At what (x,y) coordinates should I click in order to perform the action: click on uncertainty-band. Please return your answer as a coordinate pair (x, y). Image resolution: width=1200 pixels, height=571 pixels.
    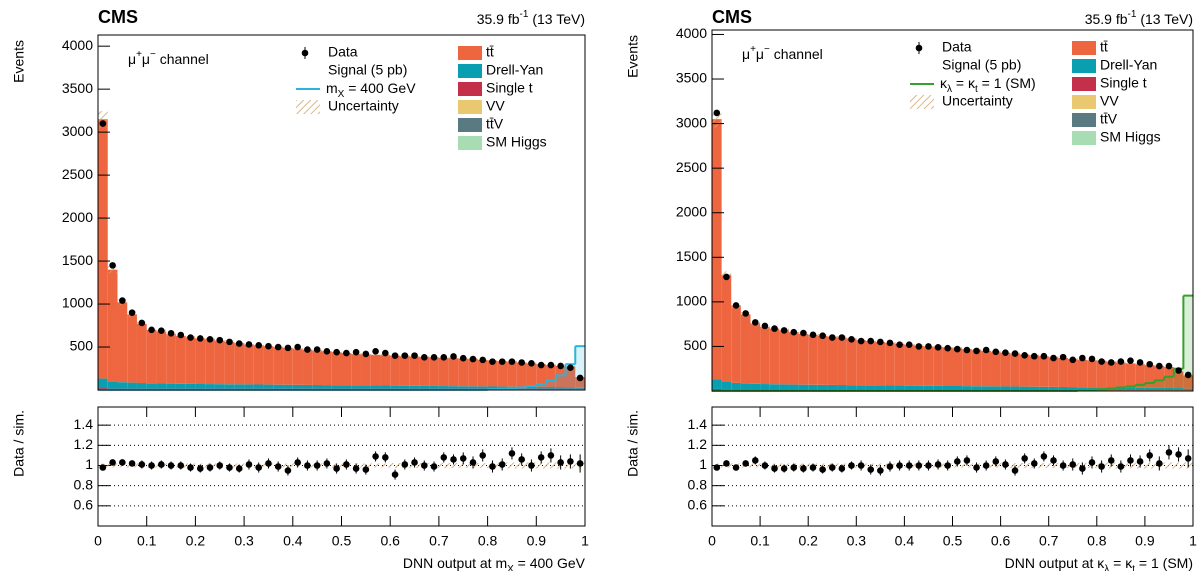
    Looking at the image, I should click on (1024, 465).